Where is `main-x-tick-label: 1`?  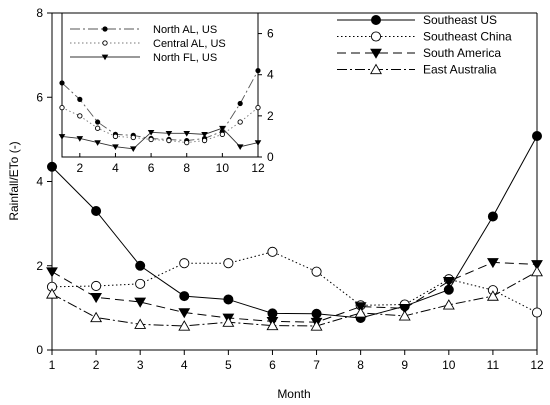
main-x-tick-label: 1 is located at coordinates (52, 365).